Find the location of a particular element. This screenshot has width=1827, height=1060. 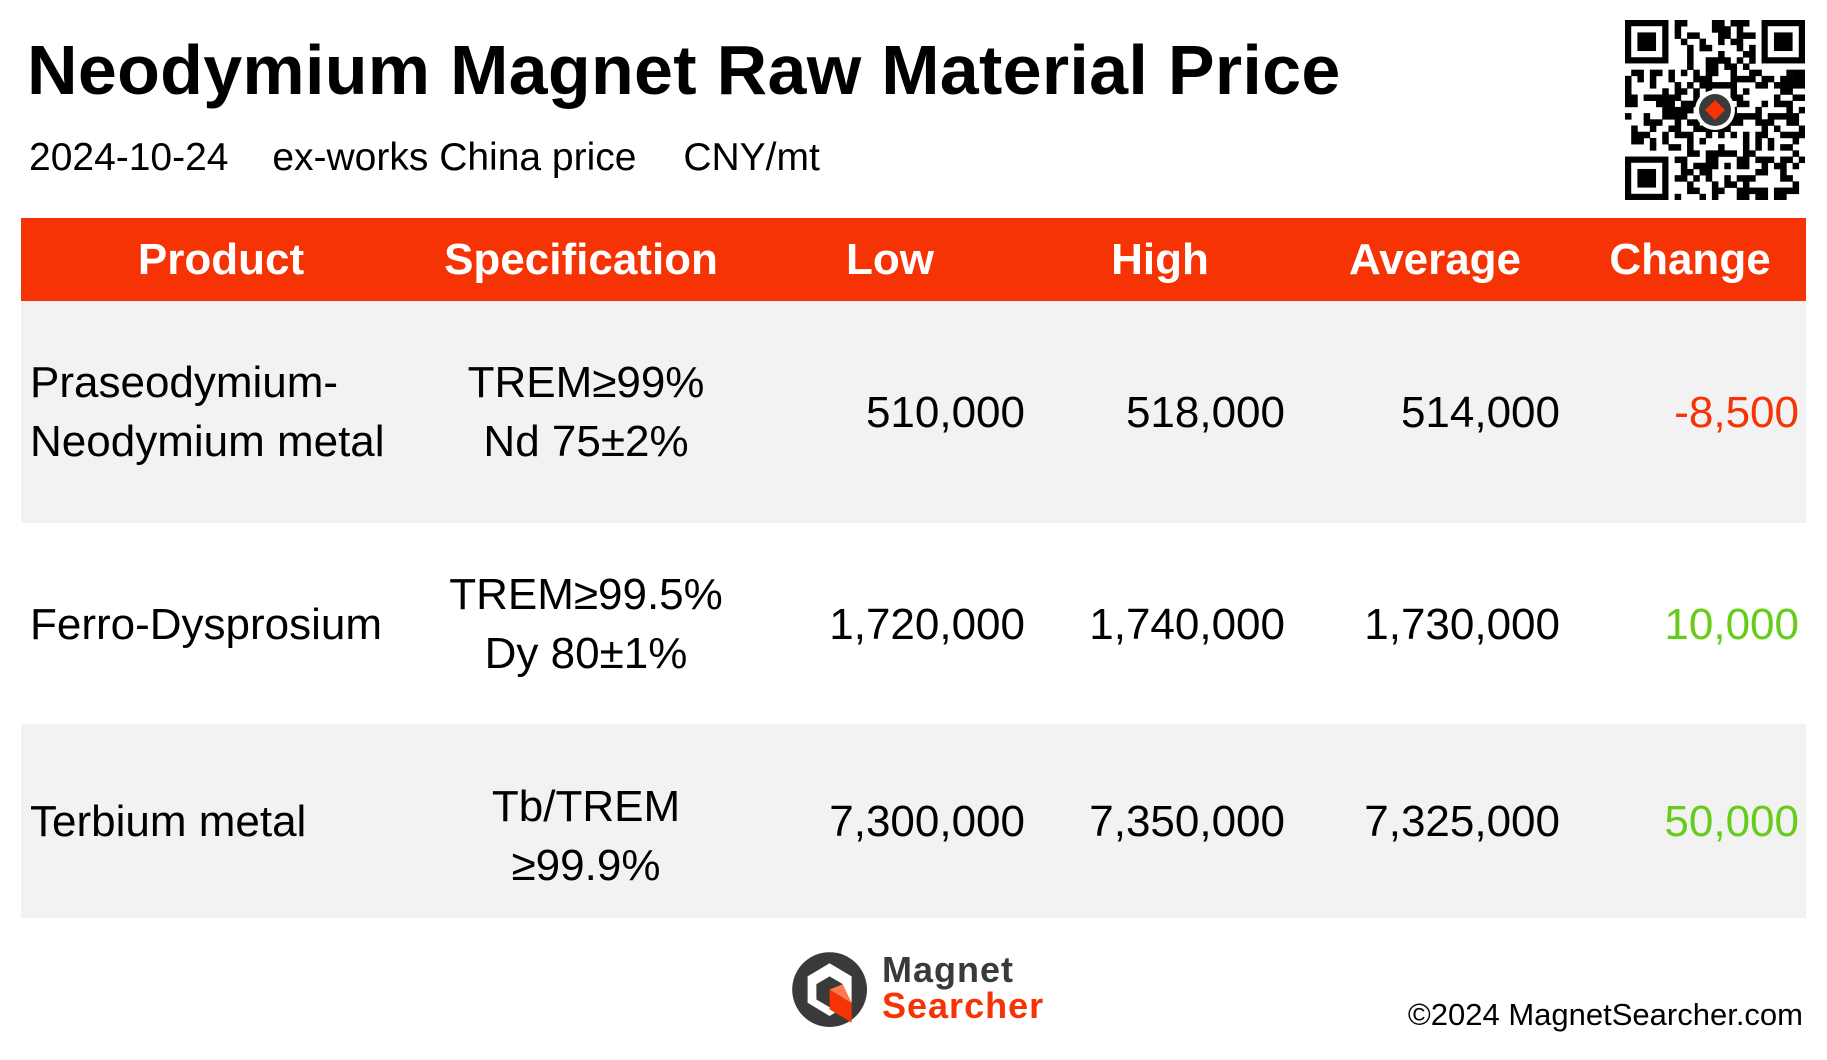

logo-line-2: Searcher is located at coordinates (963, 1005).